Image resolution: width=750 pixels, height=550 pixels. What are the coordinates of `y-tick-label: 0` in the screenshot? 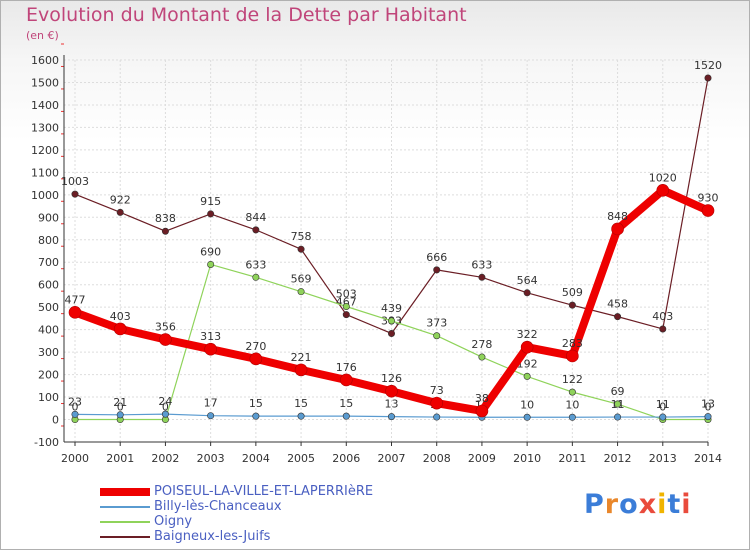 It's located at (55, 420).